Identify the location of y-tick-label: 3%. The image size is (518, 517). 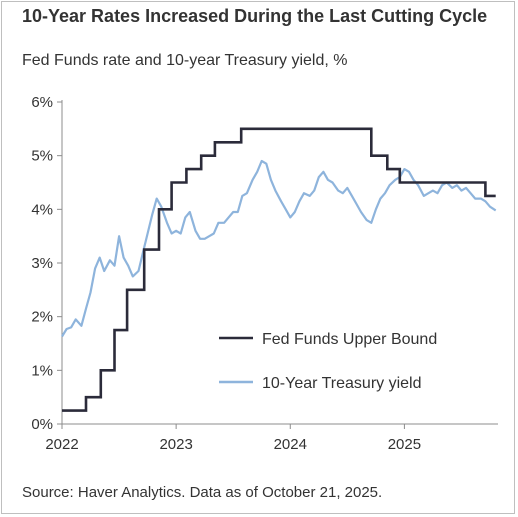
(42, 263).